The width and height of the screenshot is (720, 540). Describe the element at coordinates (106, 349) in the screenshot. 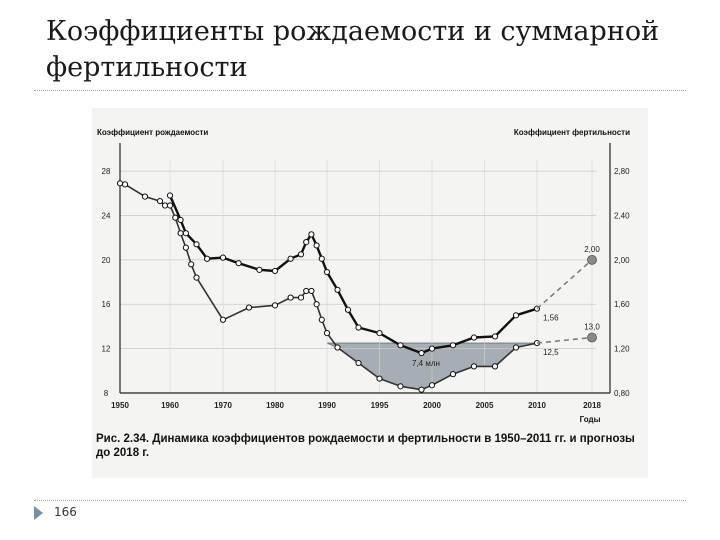

I see `left-tick-label: 12` at that location.